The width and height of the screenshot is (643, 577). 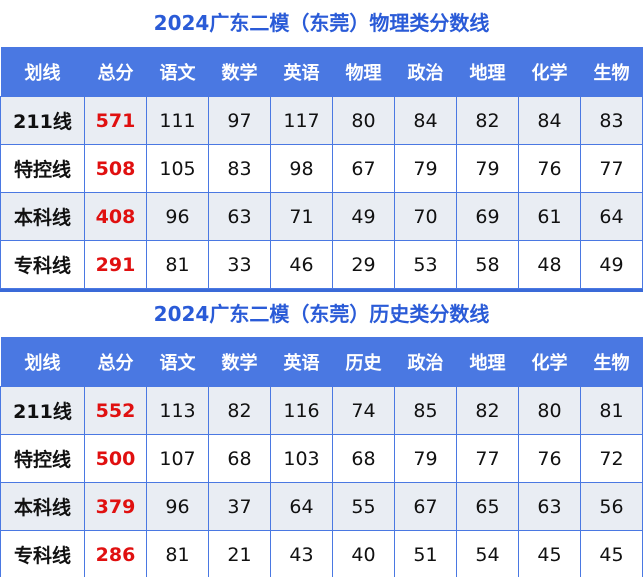 I want to click on subject-score: 46, so click(x=301, y=264).